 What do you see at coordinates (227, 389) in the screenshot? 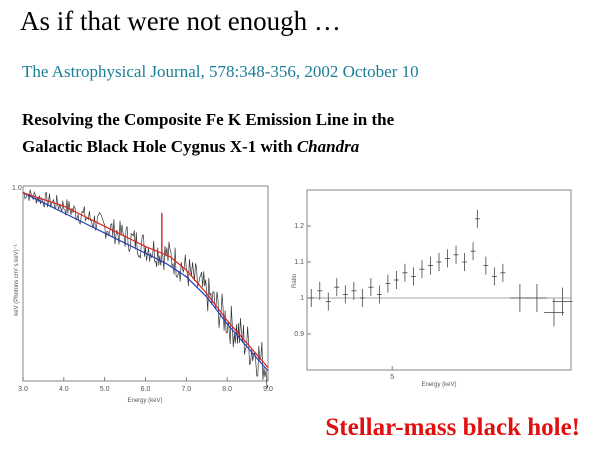
I see `spectrum-x-tick-label: 8.0` at bounding box center [227, 389].